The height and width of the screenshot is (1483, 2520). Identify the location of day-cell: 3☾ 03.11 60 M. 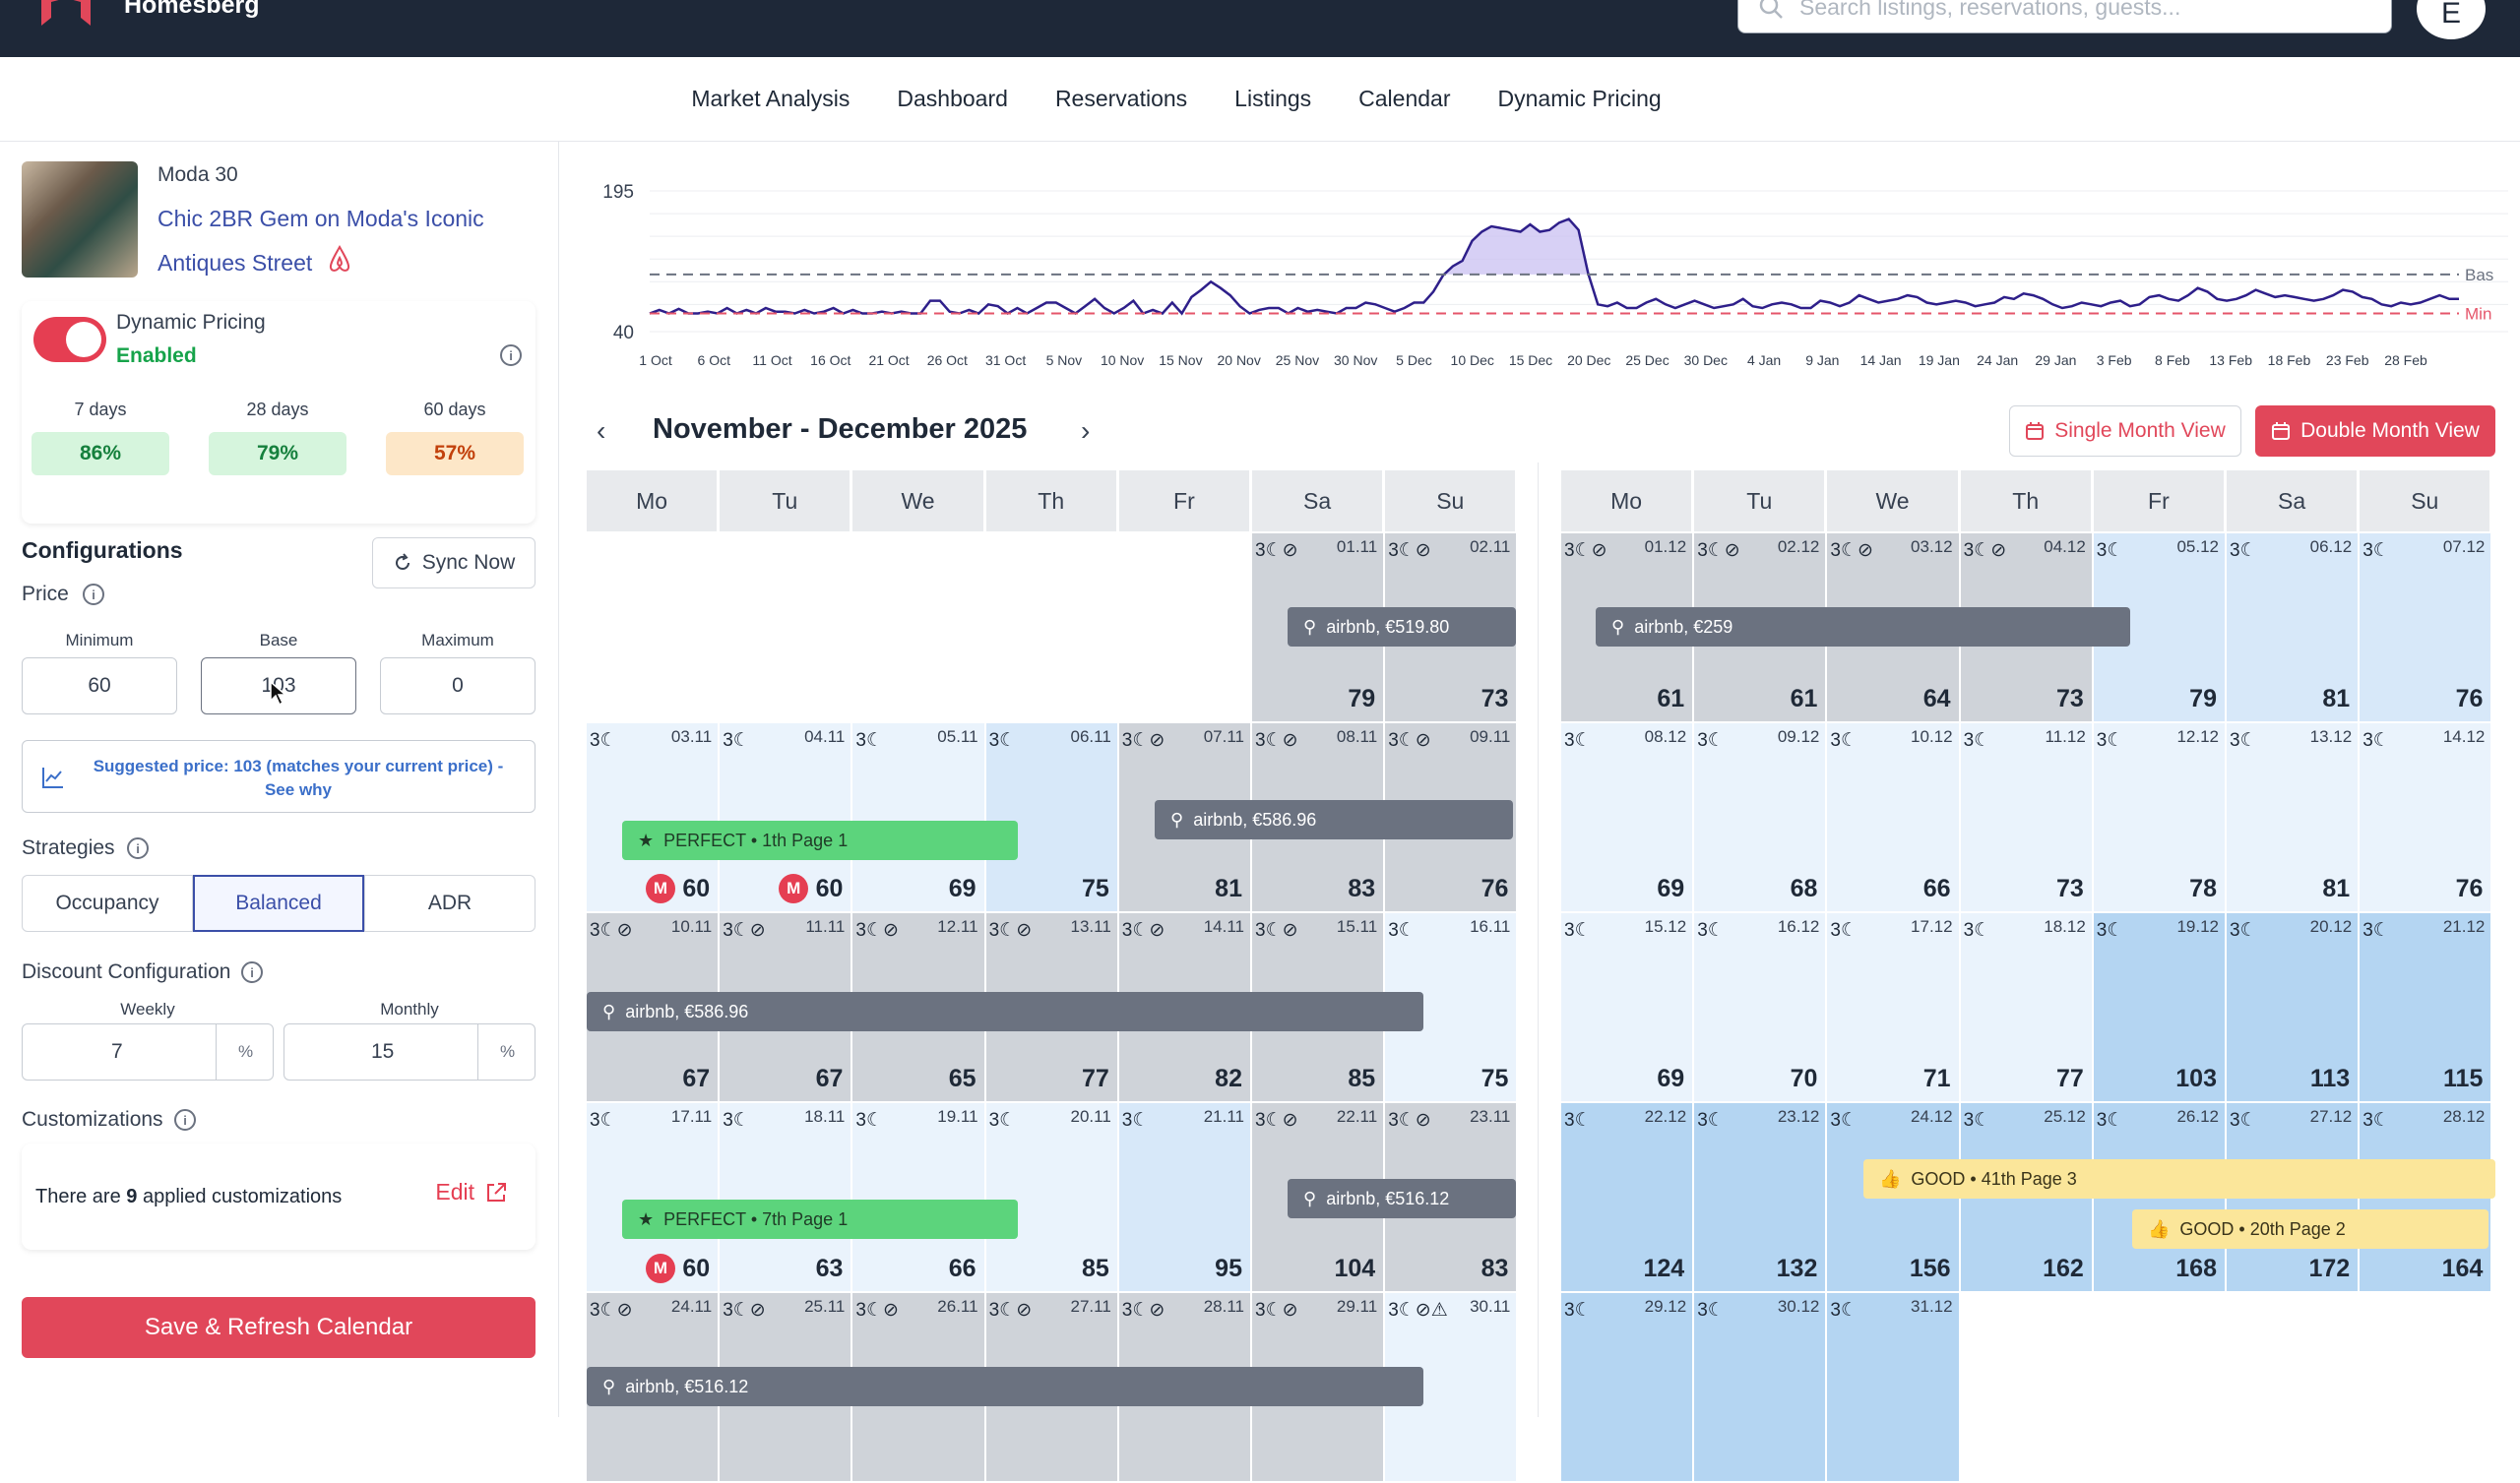
(654, 818).